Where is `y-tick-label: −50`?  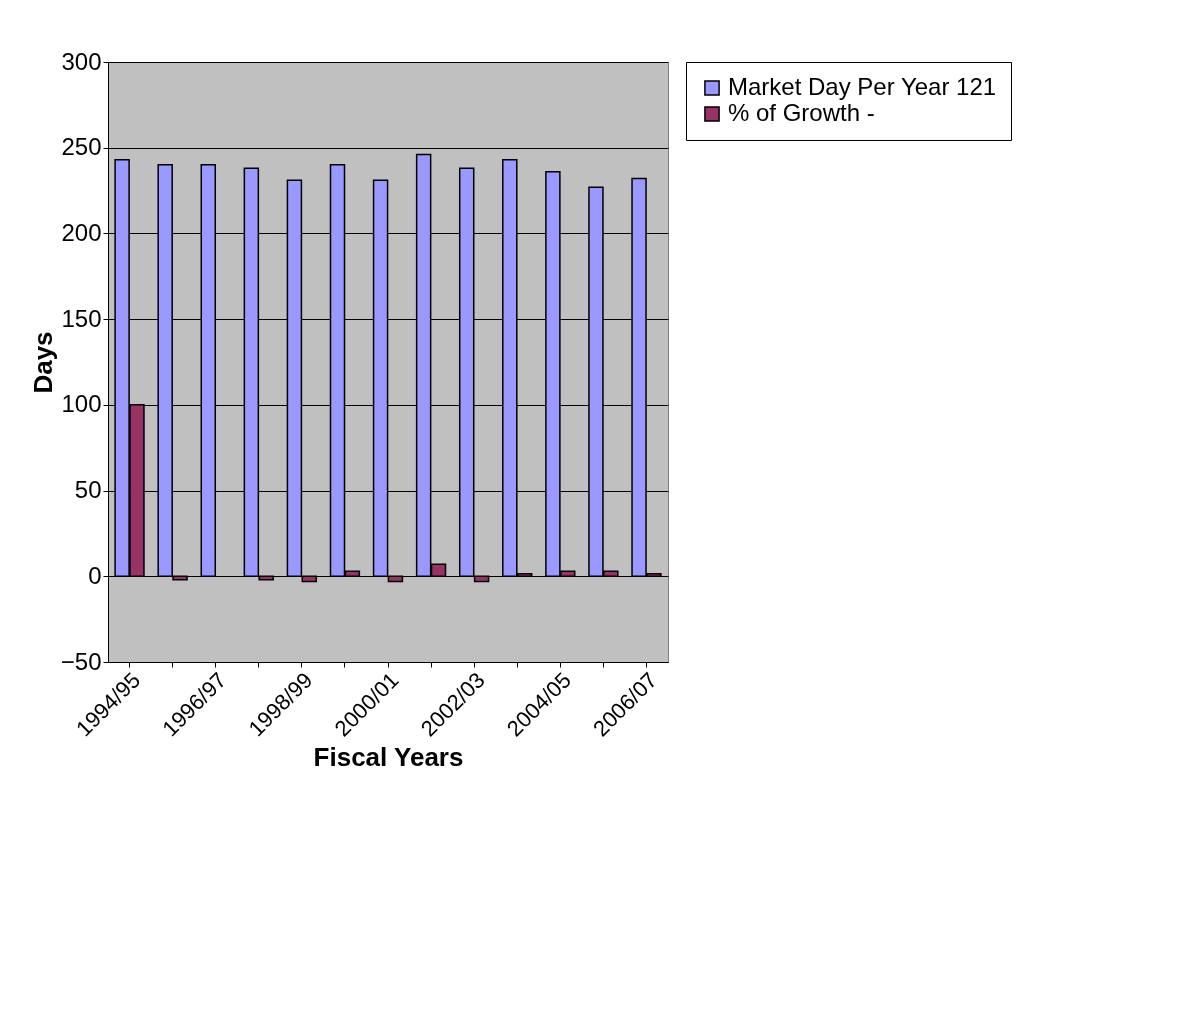 y-tick-label: −50 is located at coordinates (81, 661).